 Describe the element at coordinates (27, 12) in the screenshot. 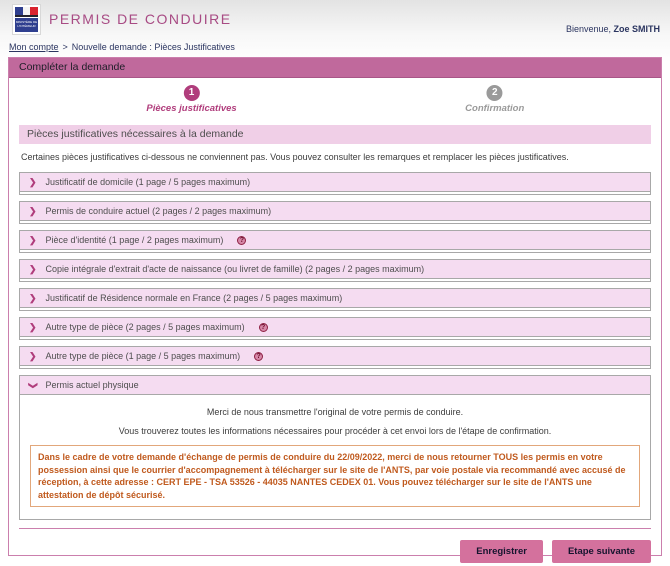

I see `french-flag-icon` at that location.